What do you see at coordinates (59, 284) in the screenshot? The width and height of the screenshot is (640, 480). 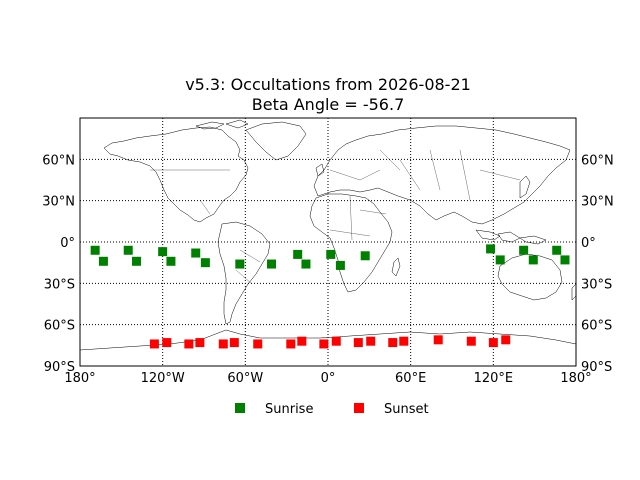 I see `y-tick-label-left: 30°S` at bounding box center [59, 284].